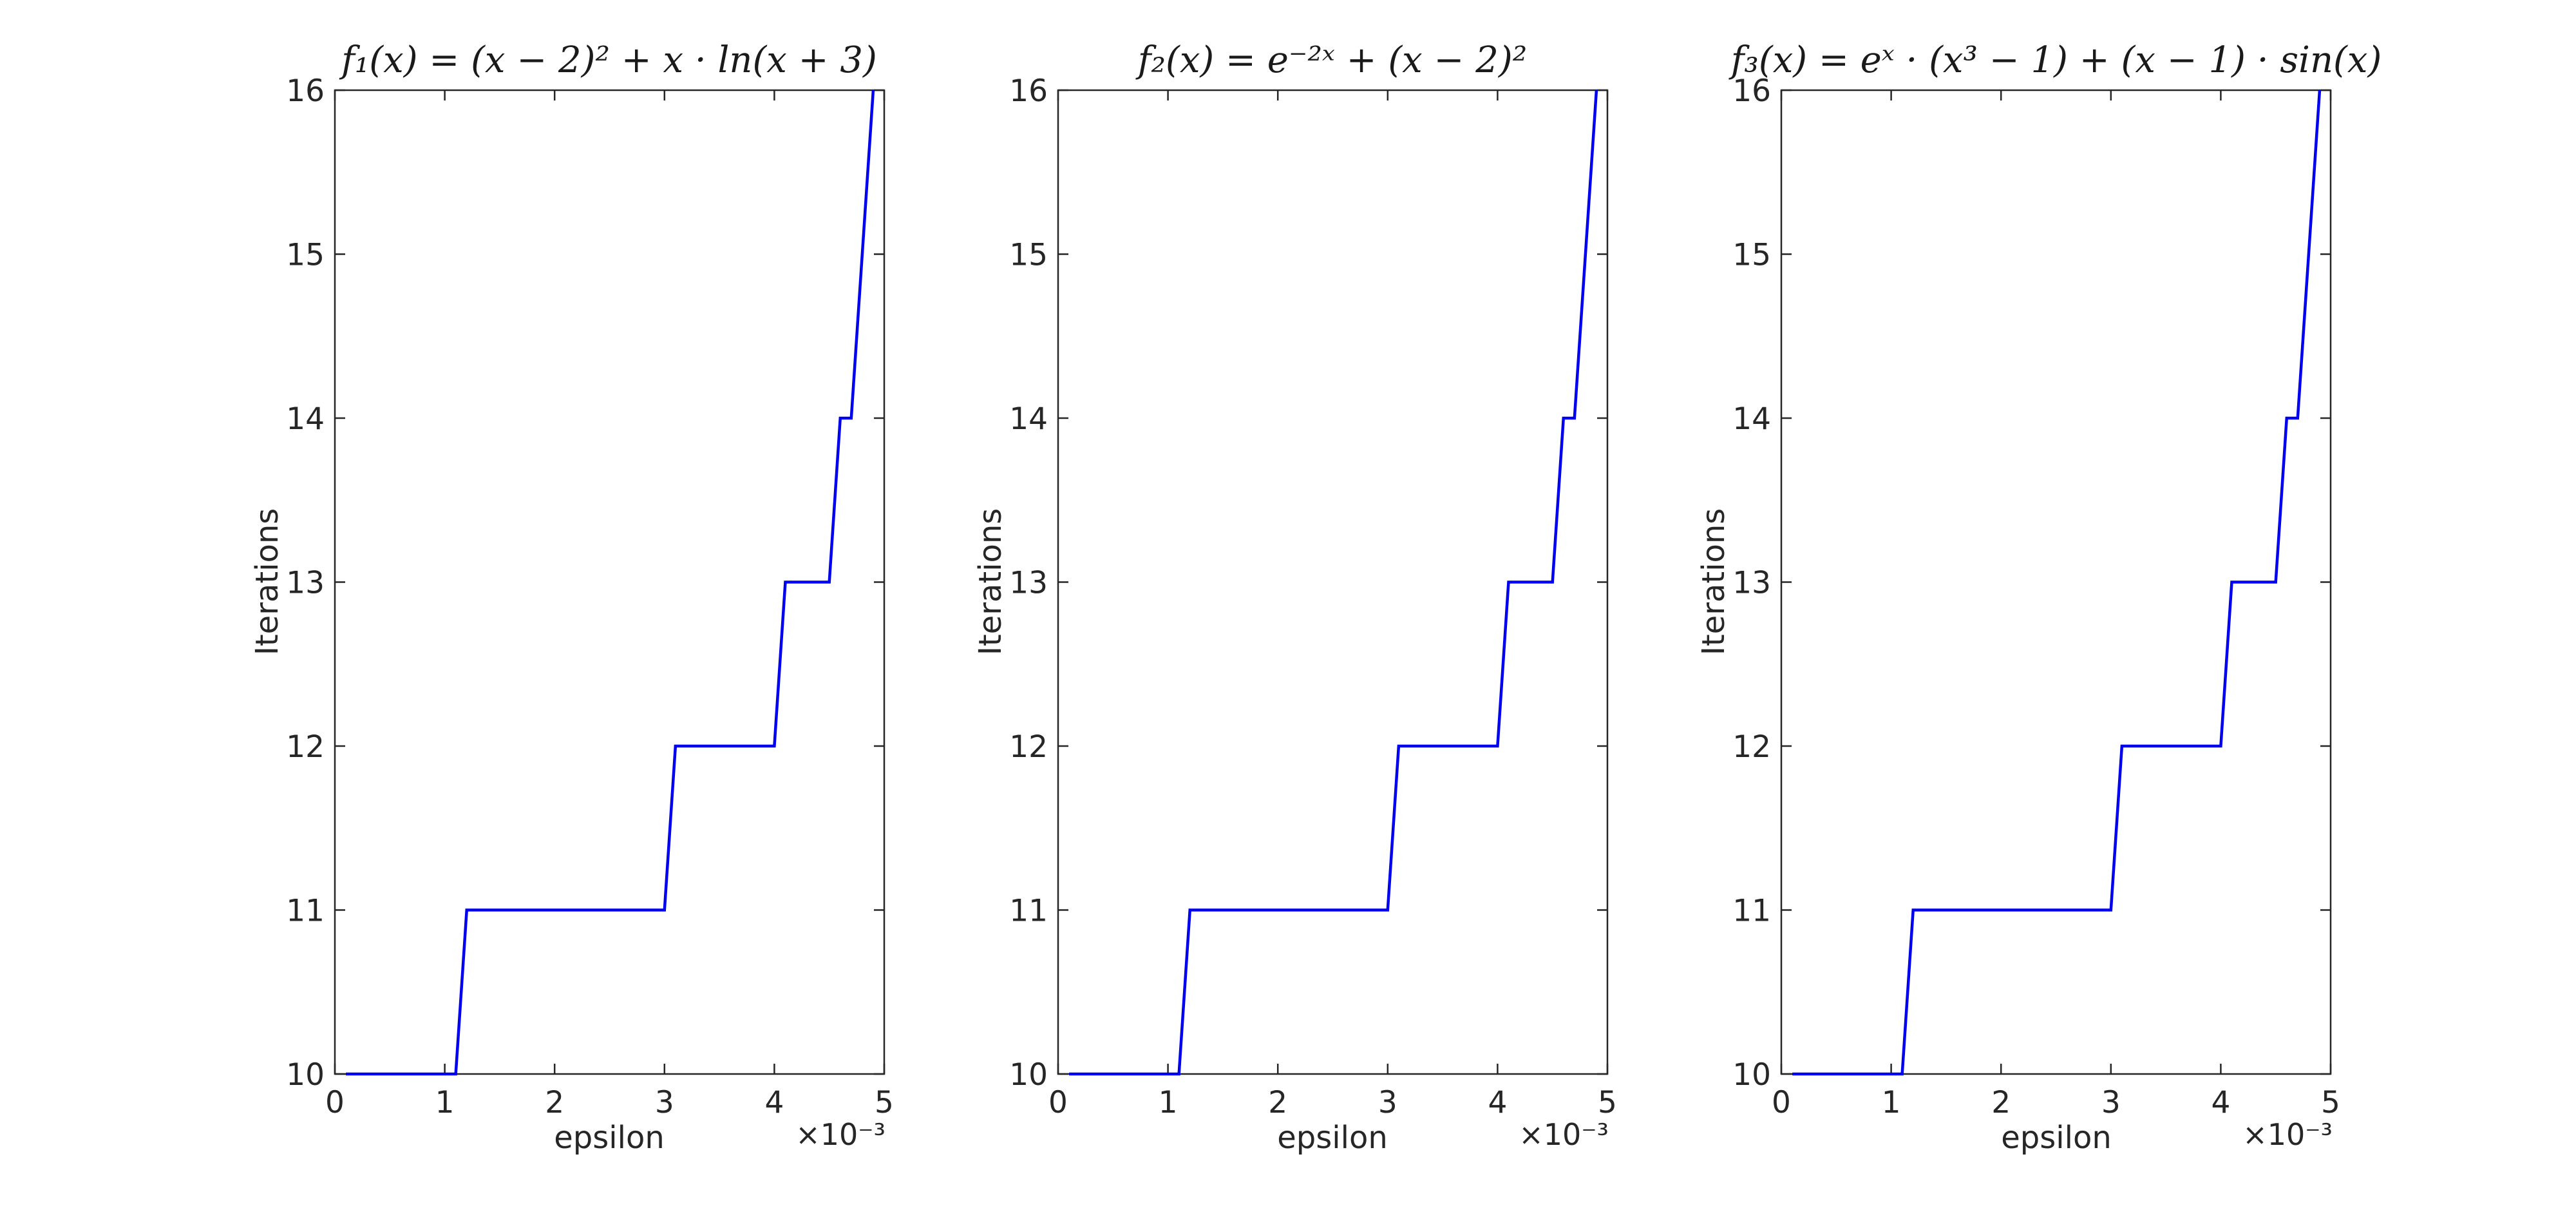 The width and height of the screenshot is (2576, 1208). Describe the element at coordinates (2056, 60) in the screenshot. I see `plot3-title: f₃(x) = eˣ · (x³ − 1) + (x − 1) · sin(x)` at that location.